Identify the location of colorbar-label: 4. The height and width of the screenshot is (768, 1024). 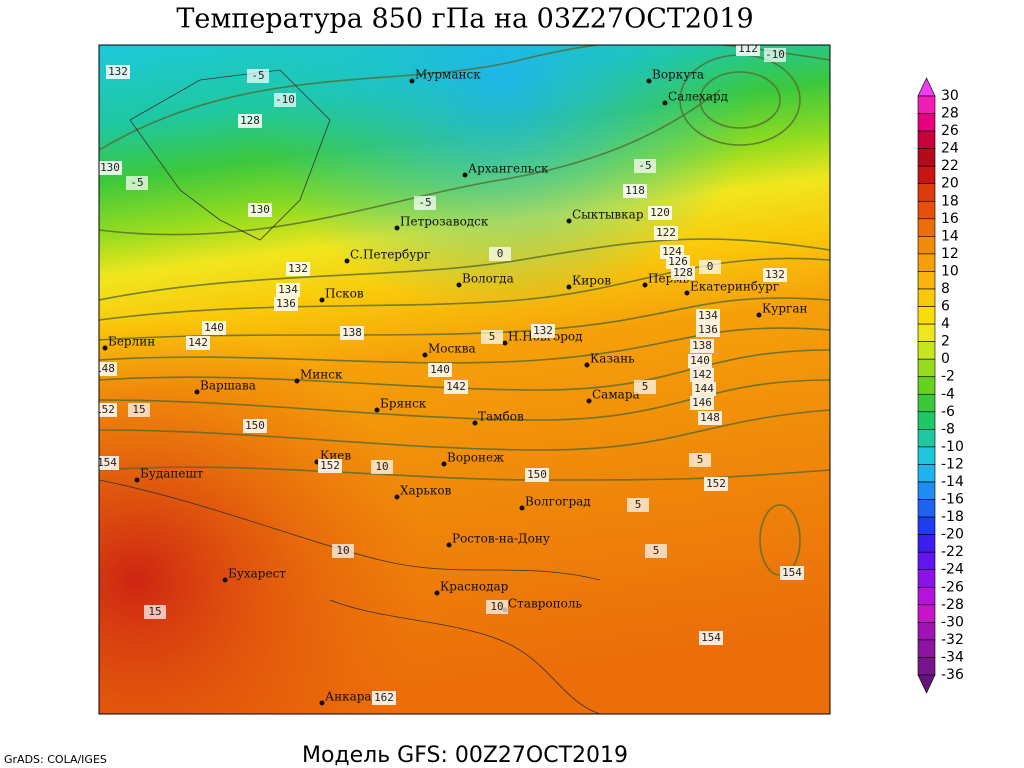
(945, 324).